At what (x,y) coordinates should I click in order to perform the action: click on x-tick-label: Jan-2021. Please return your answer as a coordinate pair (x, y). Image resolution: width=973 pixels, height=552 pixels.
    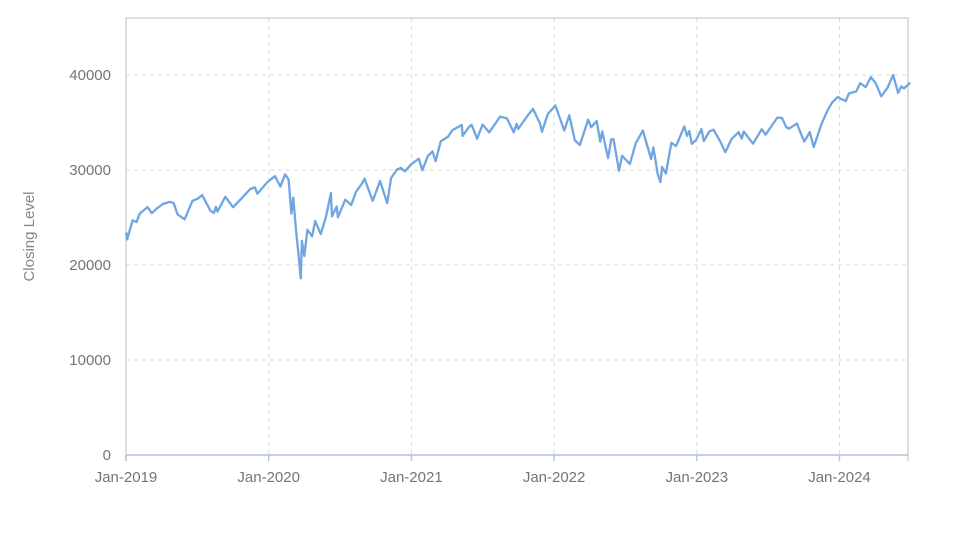
    Looking at the image, I should click on (411, 477).